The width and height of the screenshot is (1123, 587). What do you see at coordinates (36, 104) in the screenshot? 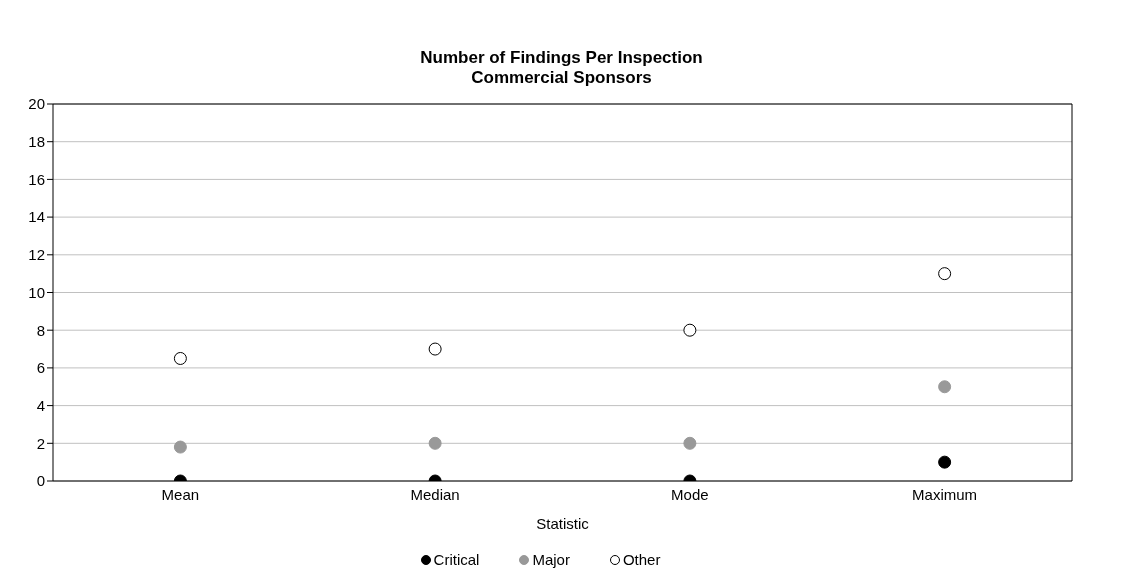
I see `y-tick-label: 20` at bounding box center [36, 104].